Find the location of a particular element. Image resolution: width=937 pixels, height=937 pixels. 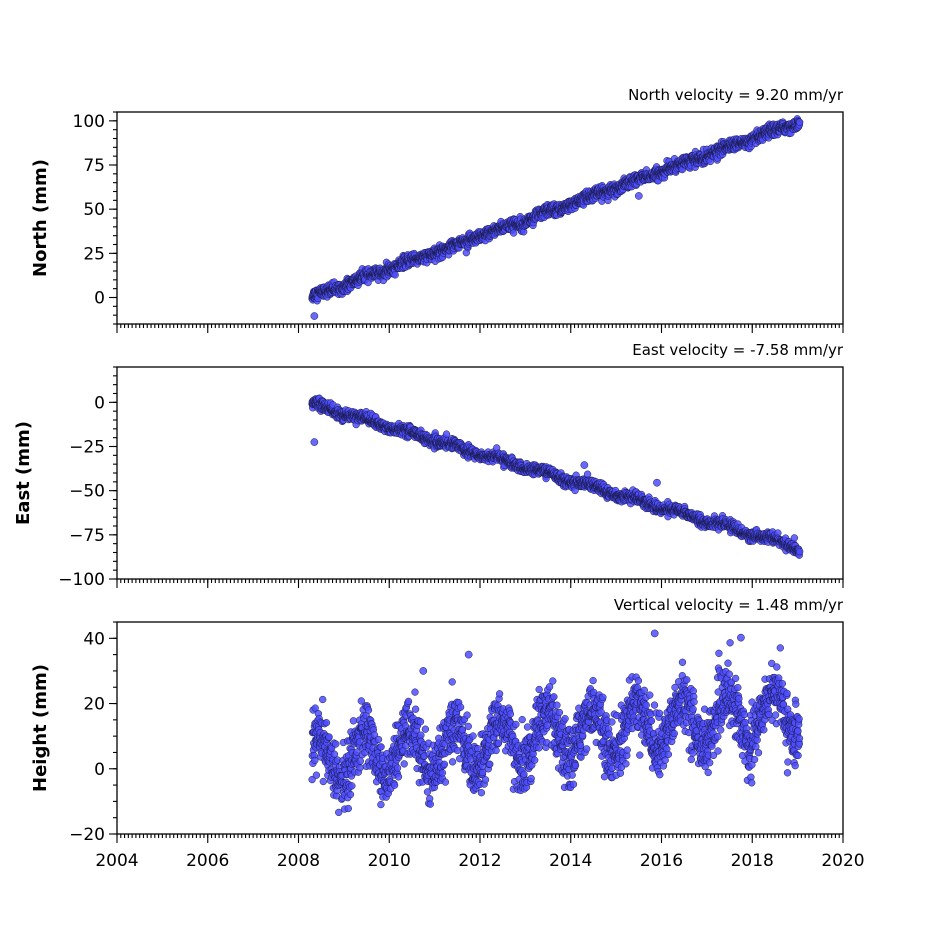

y-tick-label: 50 is located at coordinates (94, 210).